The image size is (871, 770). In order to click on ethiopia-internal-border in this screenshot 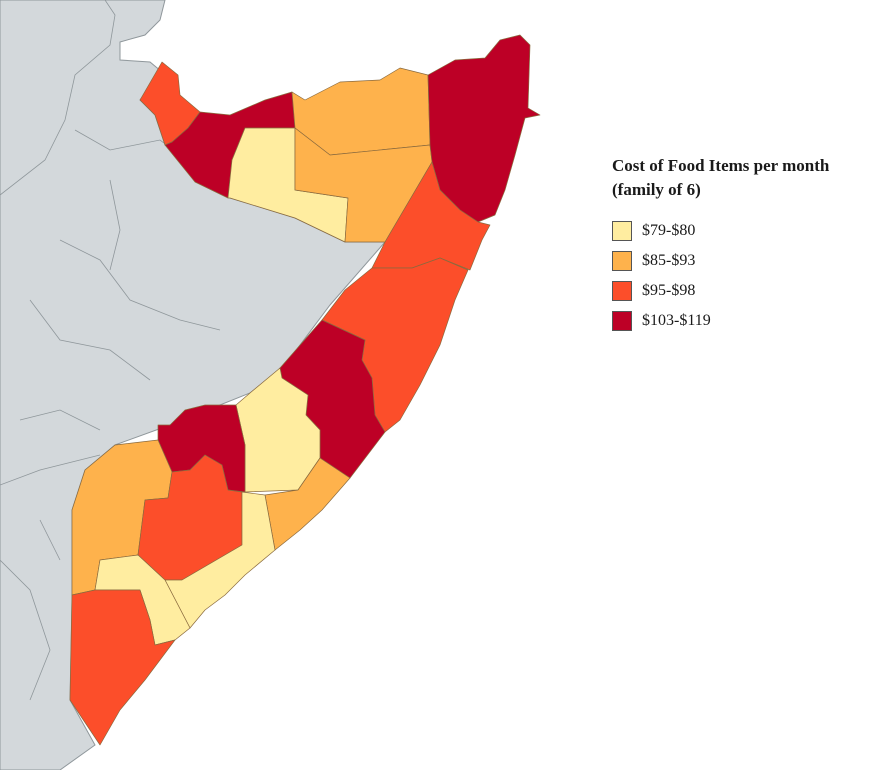, I will do `click(120, 280)`.